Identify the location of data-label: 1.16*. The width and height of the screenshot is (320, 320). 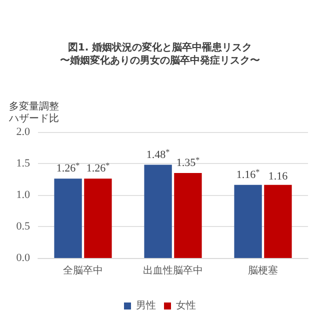
(248, 174).